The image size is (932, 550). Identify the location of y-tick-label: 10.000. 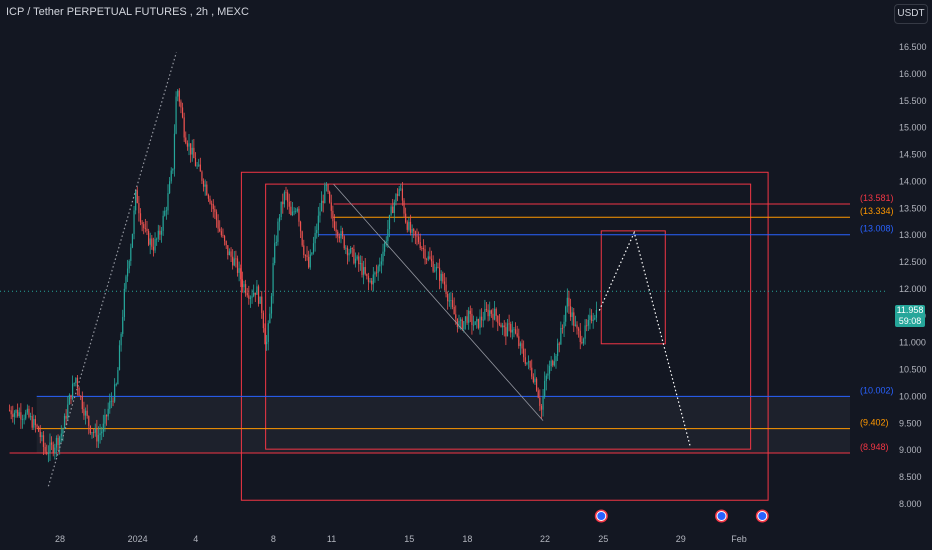
(913, 396).